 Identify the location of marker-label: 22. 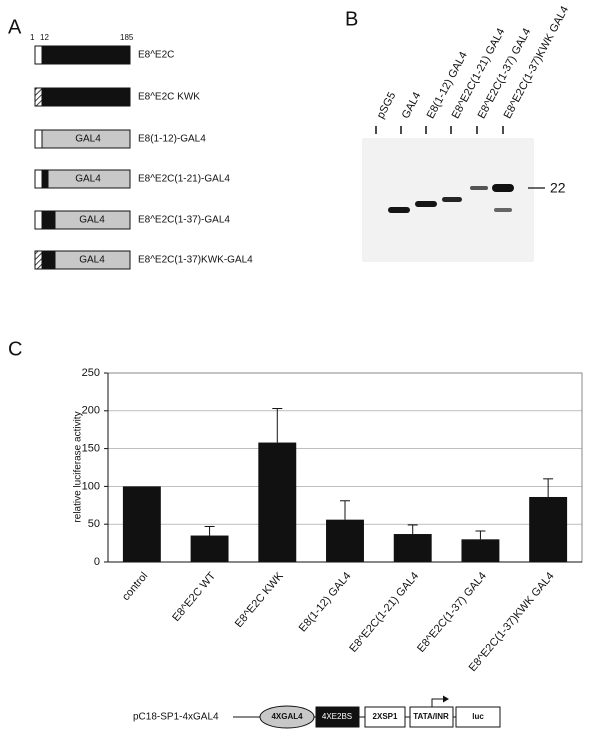
(558, 188).